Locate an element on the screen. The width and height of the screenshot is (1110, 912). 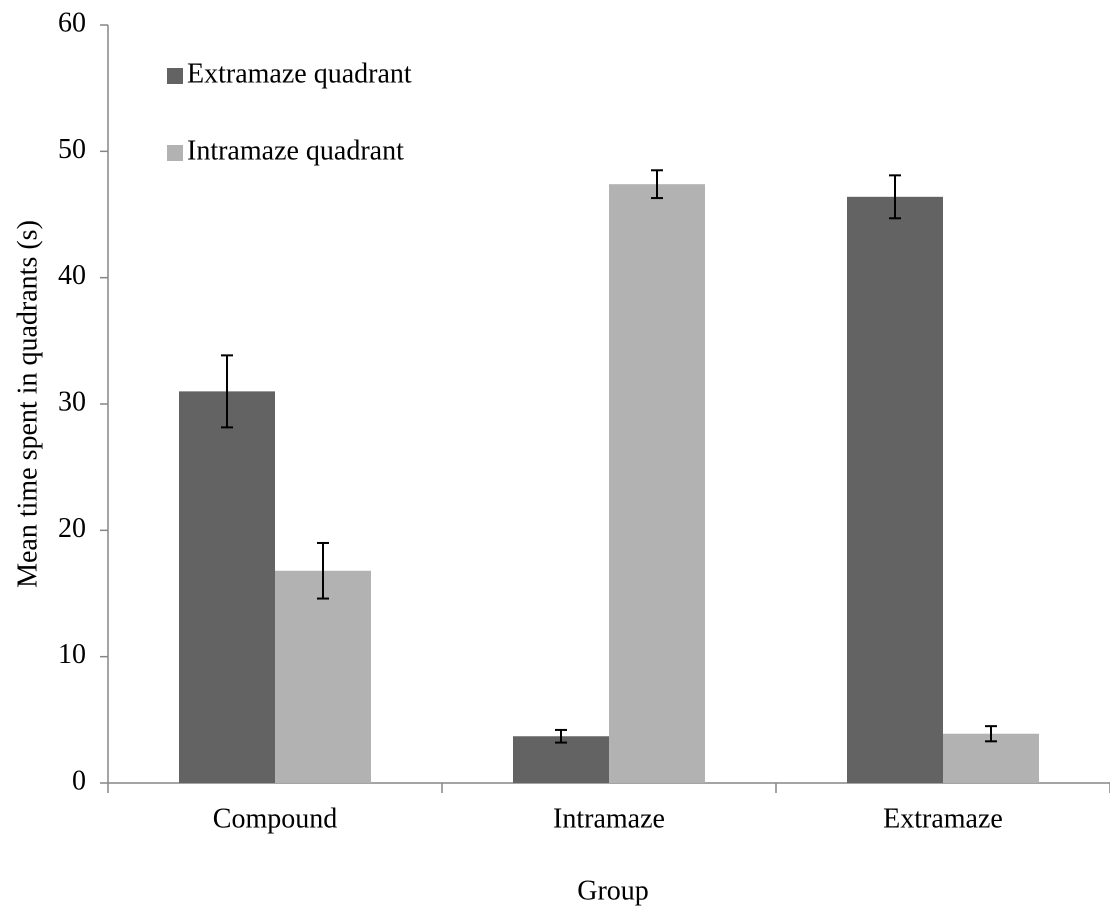
y-tick-label: 40 is located at coordinates (72, 275).